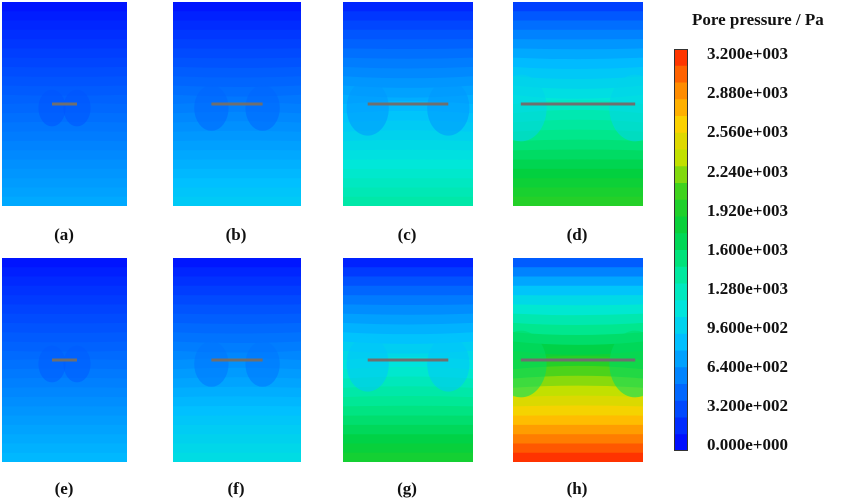 The width and height of the screenshot is (865, 503). Describe the element at coordinates (758, 19) in the screenshot. I see `legend-title: Pore pressure / Pa` at that location.